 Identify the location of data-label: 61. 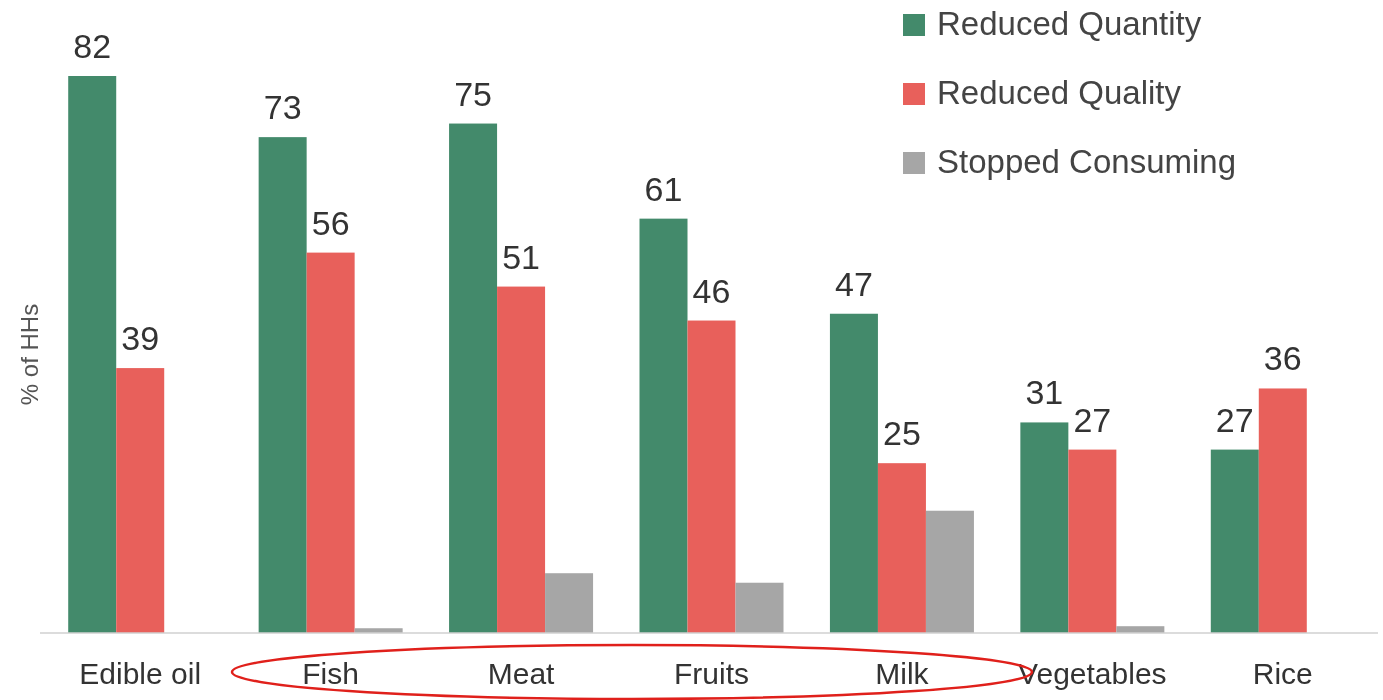
(663, 188).